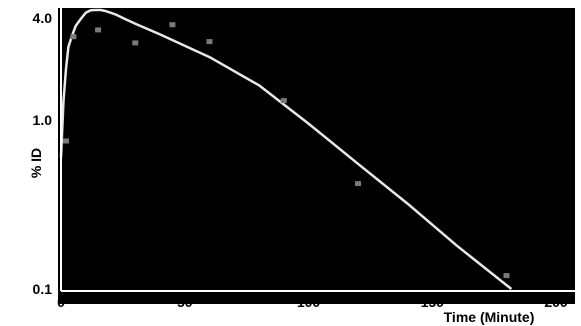  Describe the element at coordinates (309, 302) in the screenshot. I see `x-tick-label: 100` at that location.